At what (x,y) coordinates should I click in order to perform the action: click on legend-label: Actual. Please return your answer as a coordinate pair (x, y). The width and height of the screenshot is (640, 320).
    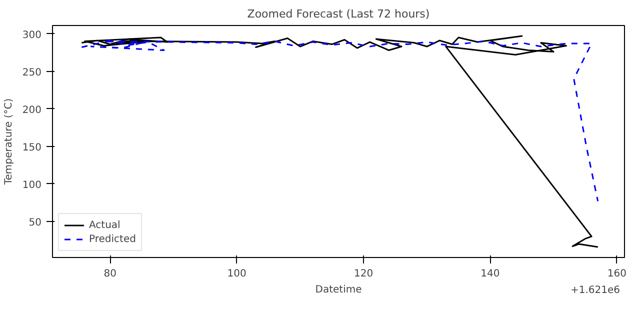
    Looking at the image, I should click on (104, 225).